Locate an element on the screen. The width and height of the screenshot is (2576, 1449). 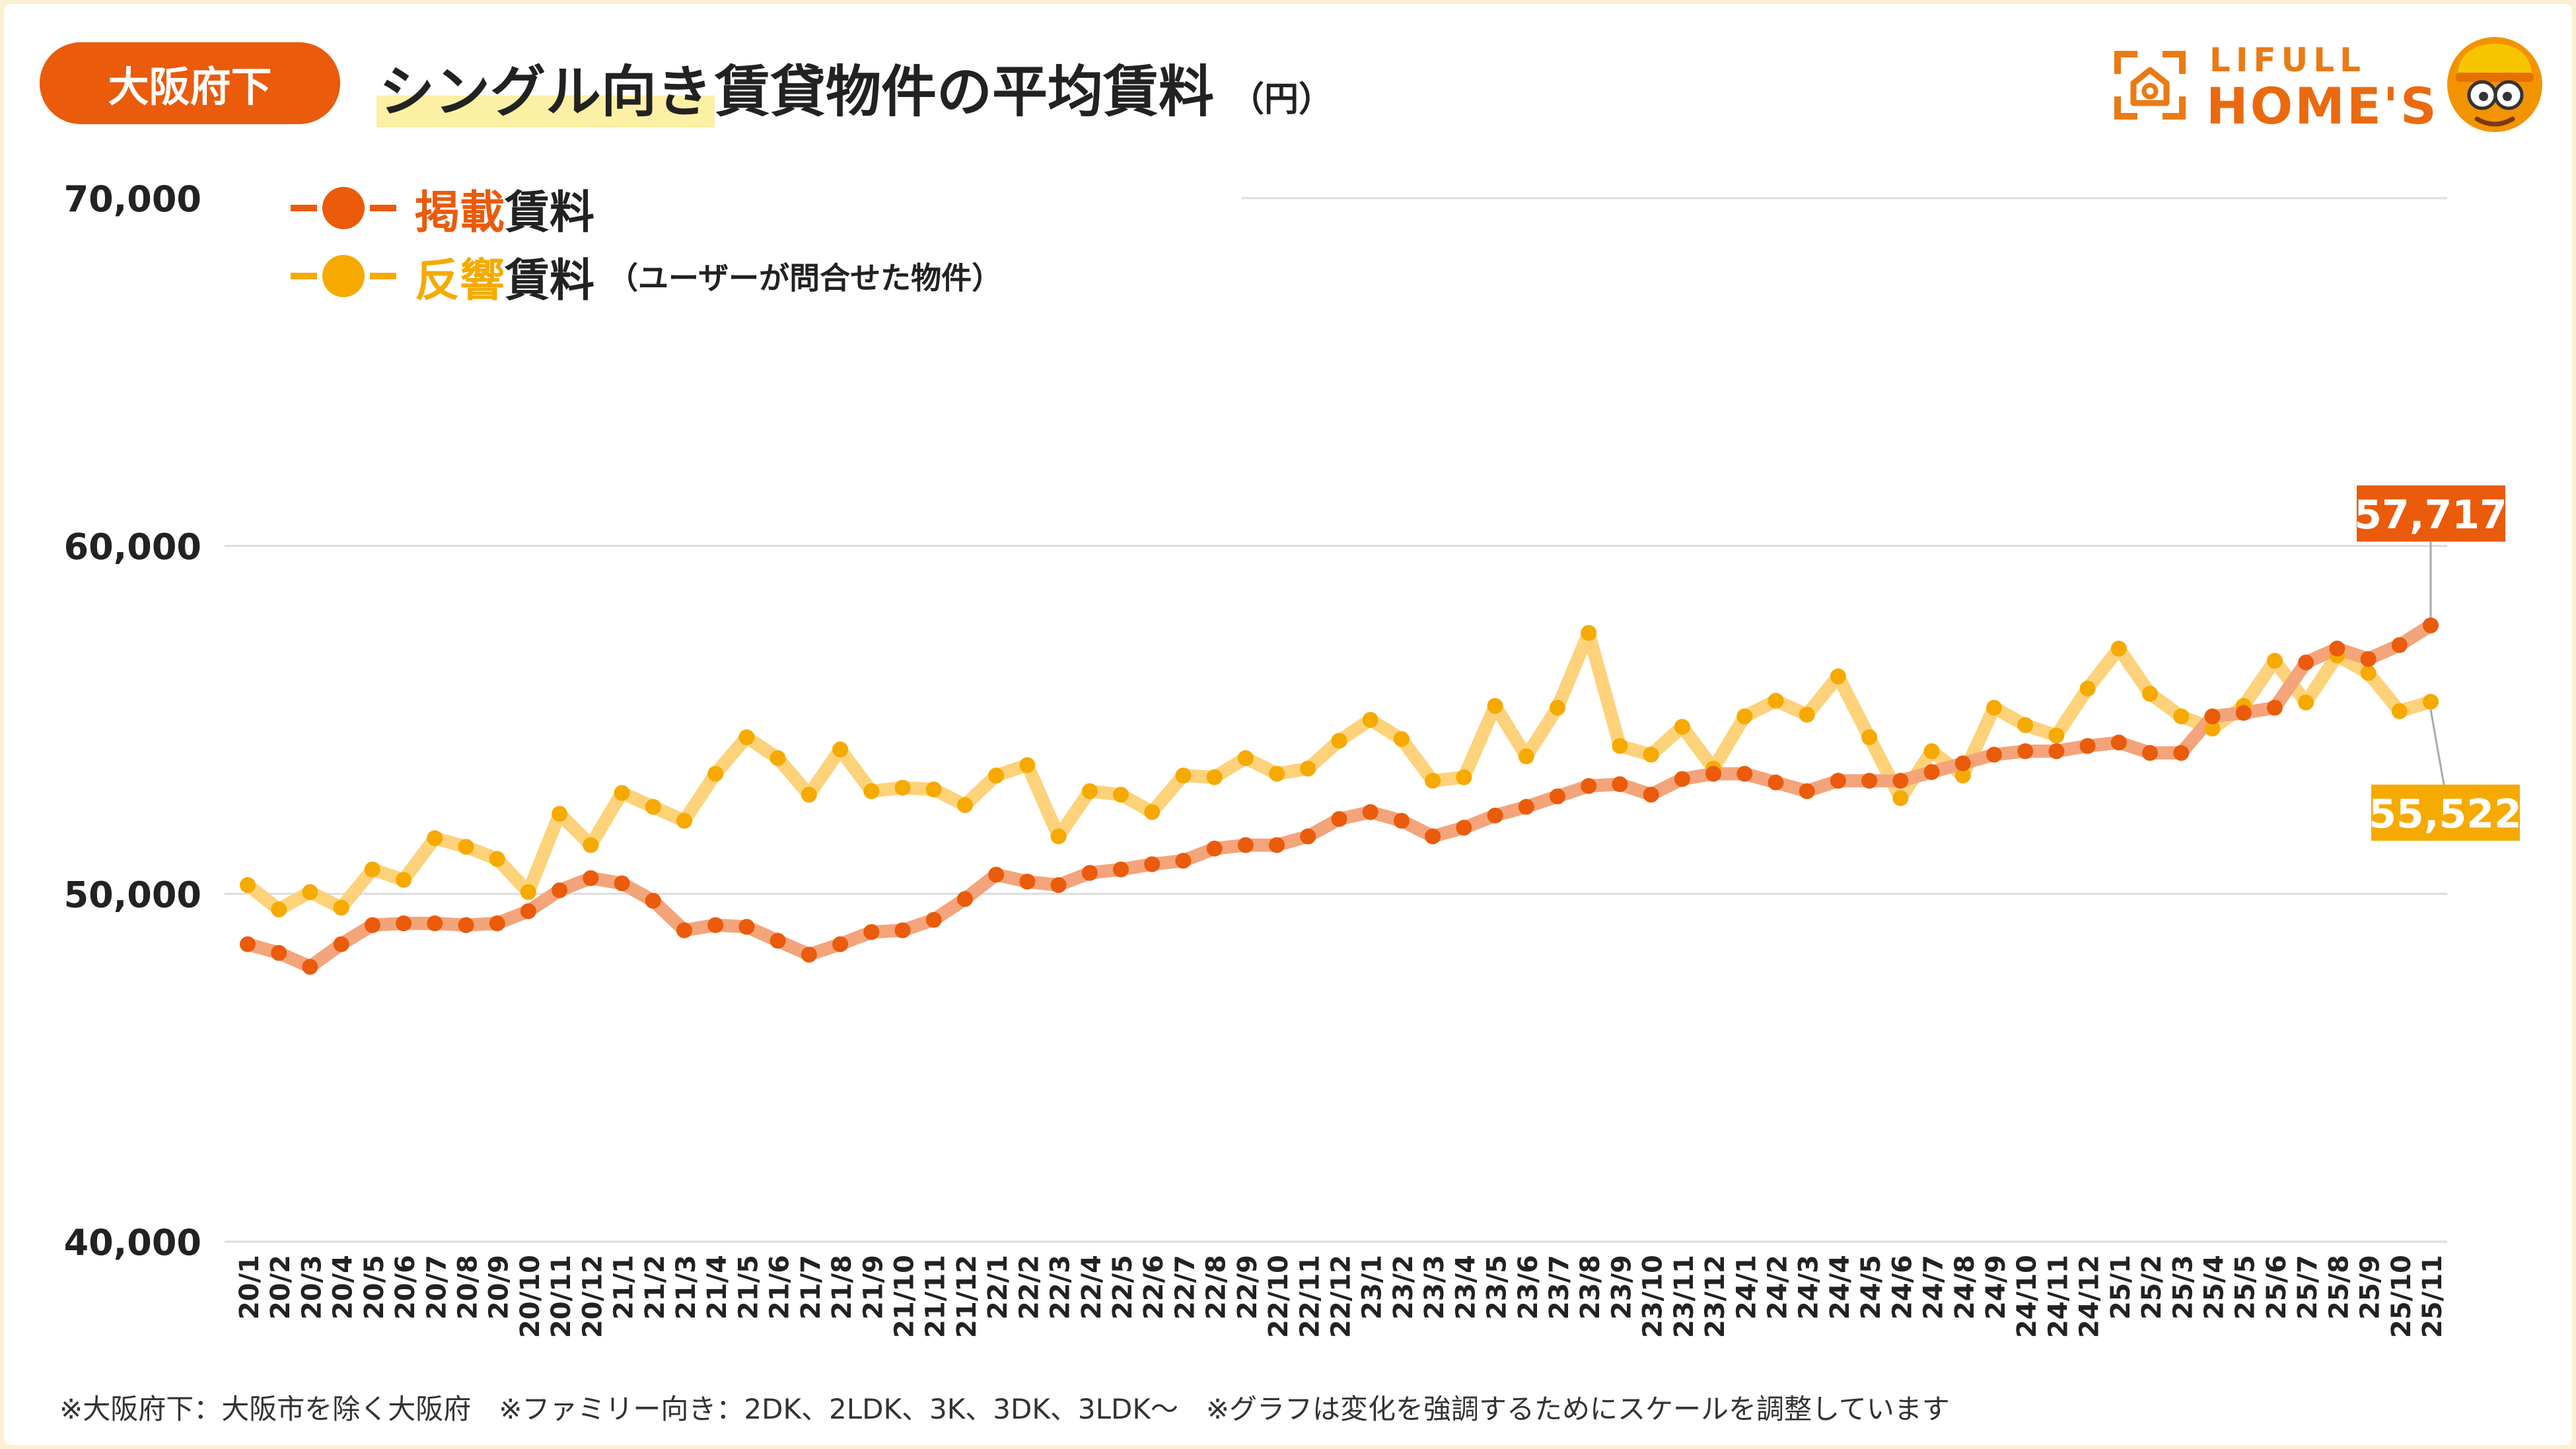
region-badge: 大阪府下 is located at coordinates (190, 83).